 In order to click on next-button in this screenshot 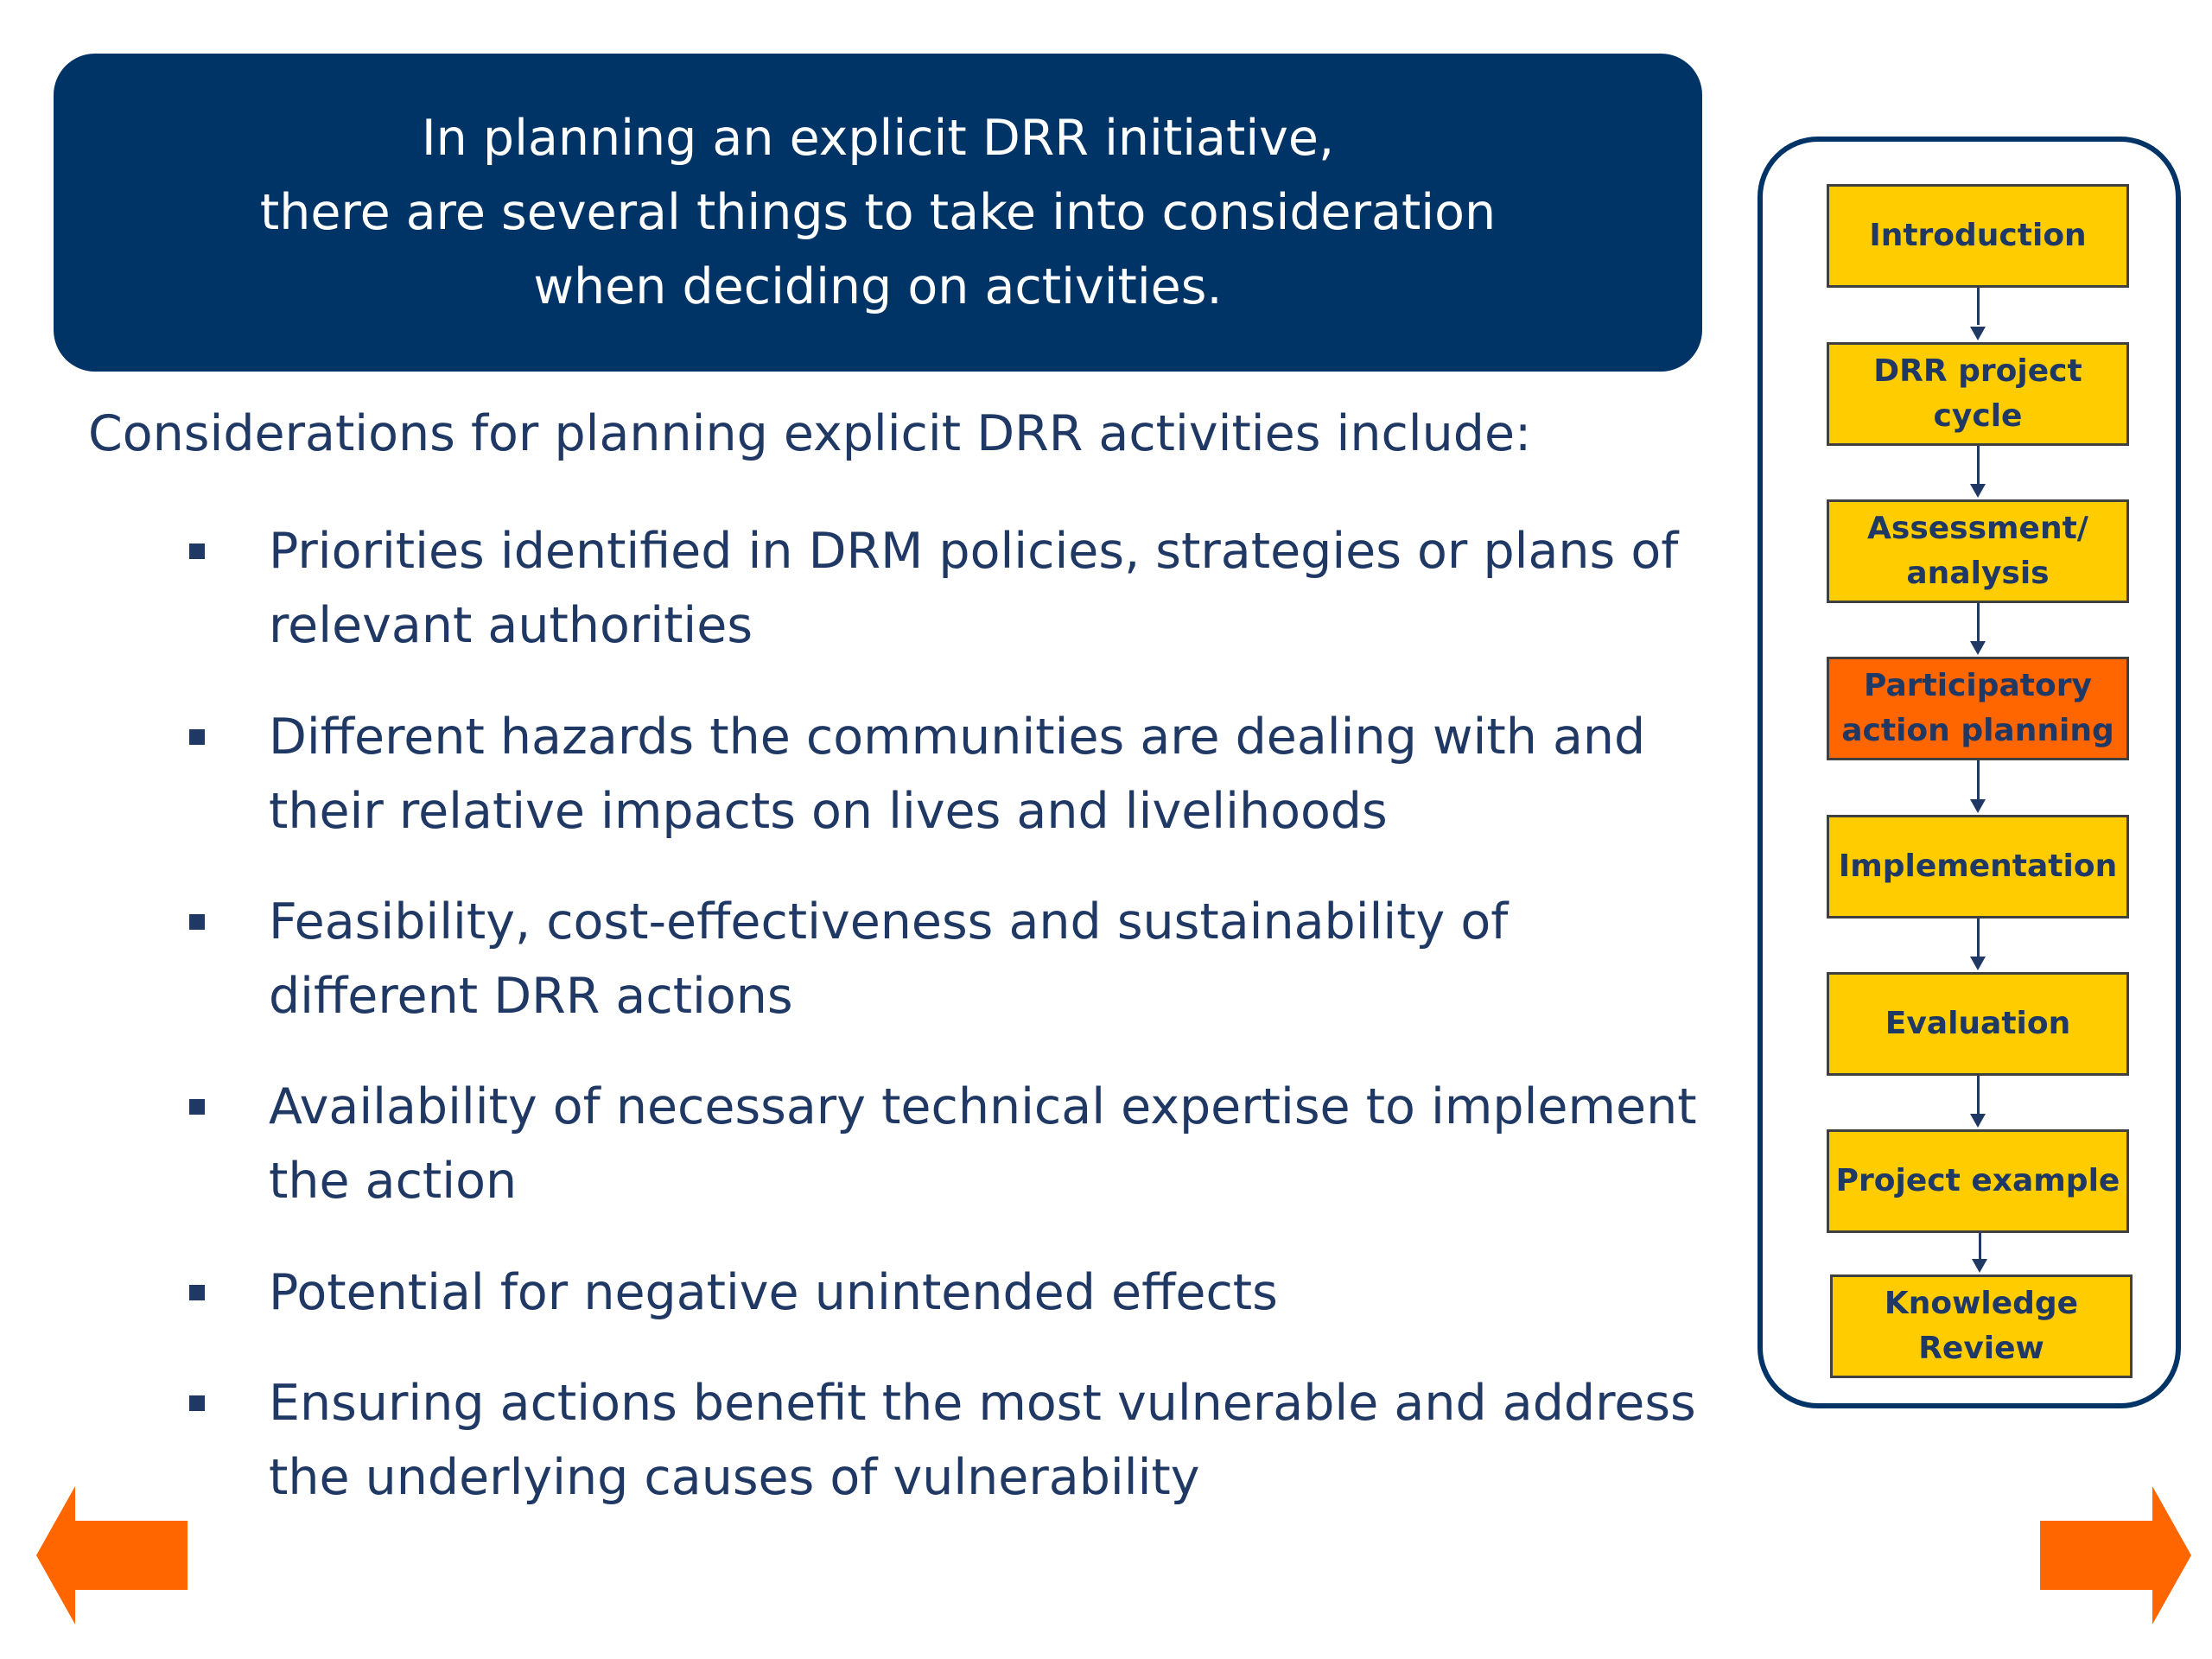, I will do `click(2113, 1555)`.